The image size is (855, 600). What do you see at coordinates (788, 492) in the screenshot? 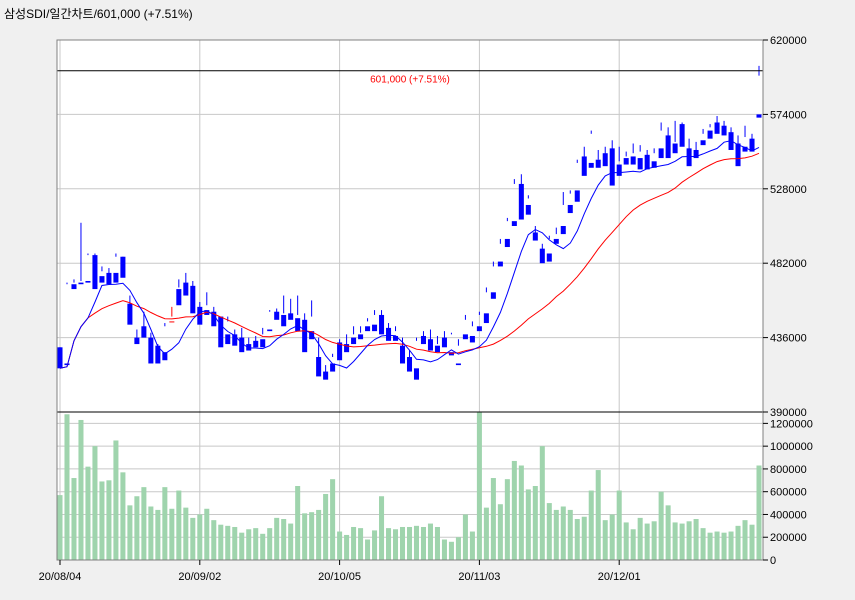
I see `volume-axis: 1200000 1000000 800000 600000 400000 200000 0` at bounding box center [788, 492].